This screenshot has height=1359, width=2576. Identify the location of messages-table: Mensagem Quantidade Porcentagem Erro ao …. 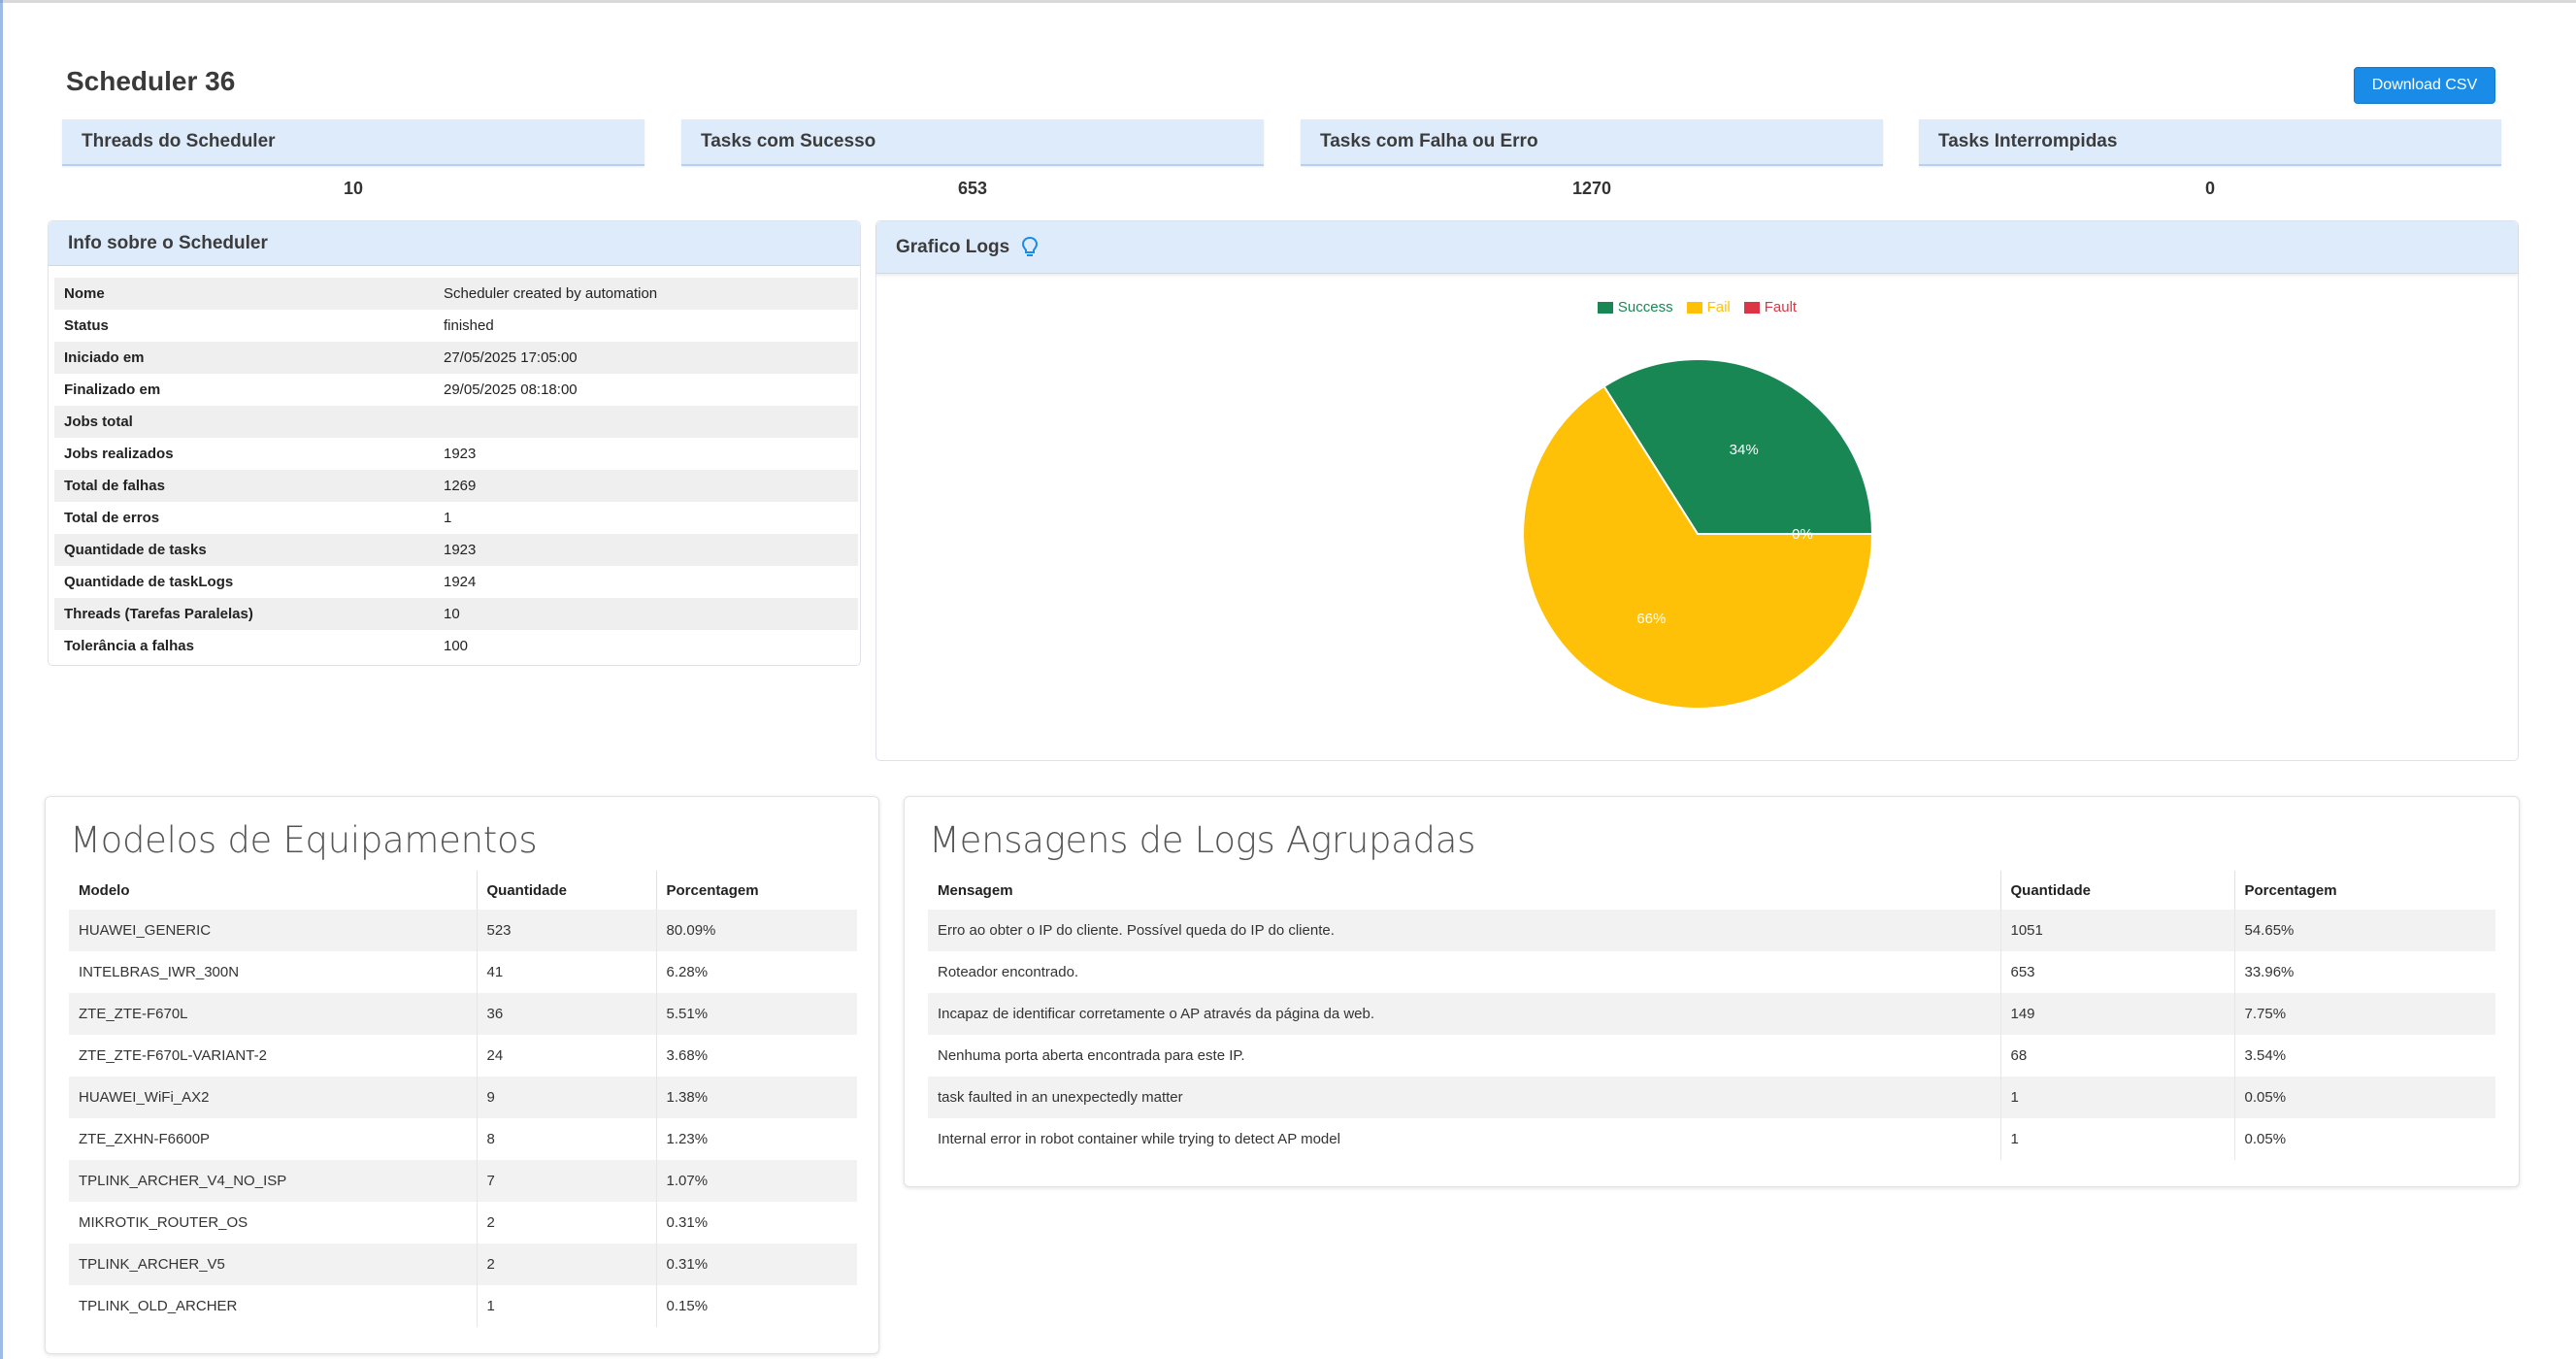
(1711, 1016).